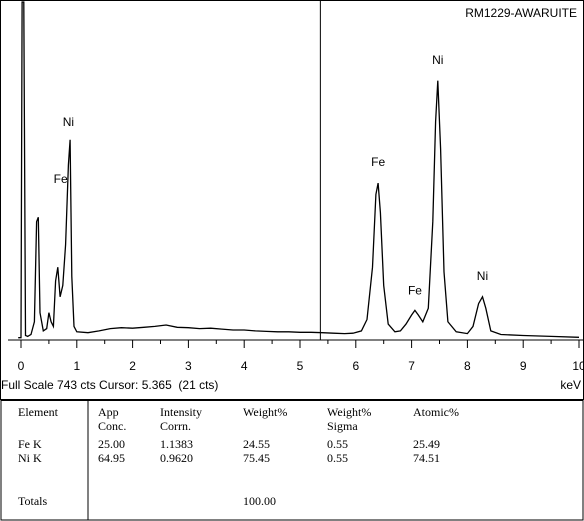 The height and width of the screenshot is (521, 584). Describe the element at coordinates (259, 501) in the screenshot. I see `totals-weight: 100.00` at that location.